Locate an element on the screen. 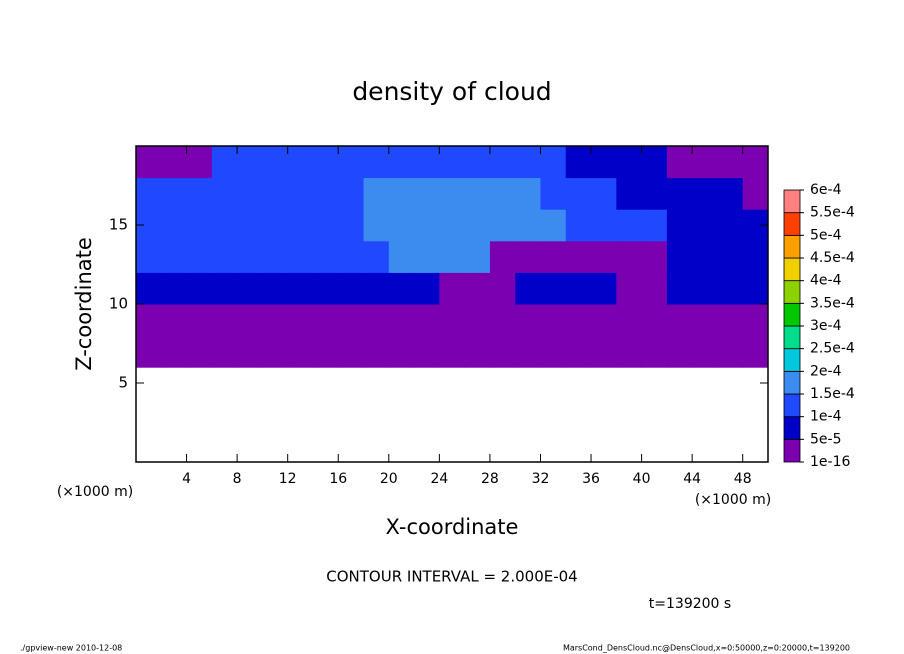 The width and height of the screenshot is (904, 654). x-tick-label: 16 is located at coordinates (338, 479).